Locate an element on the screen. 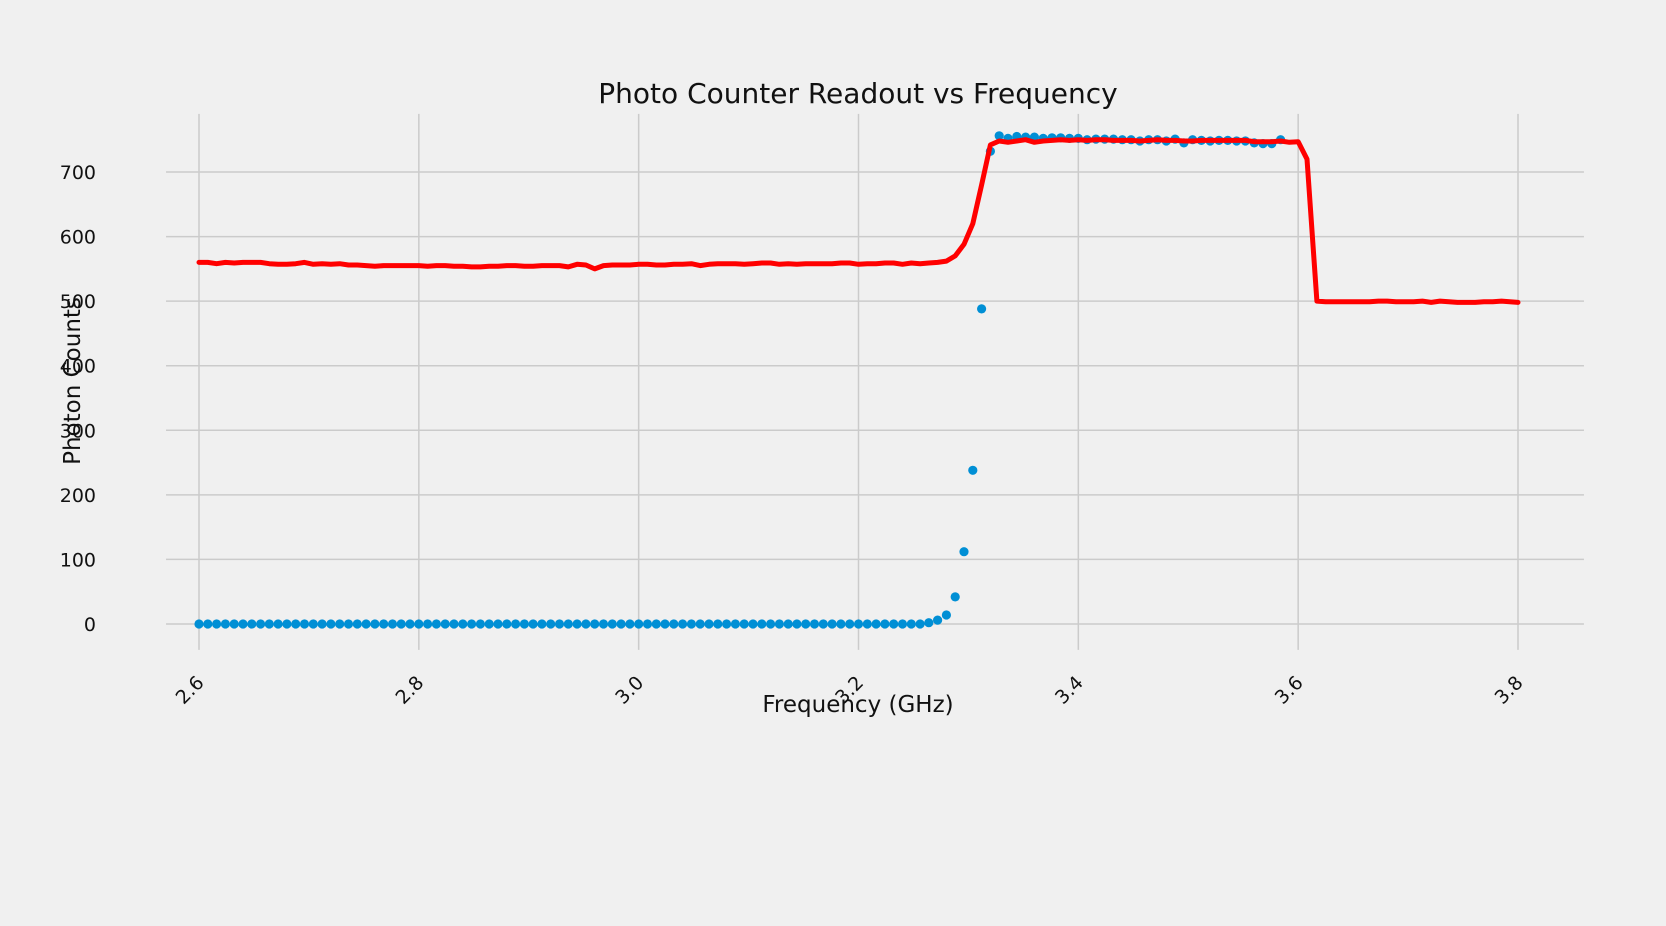  y-tick-label: 100 is located at coordinates (78, 560).